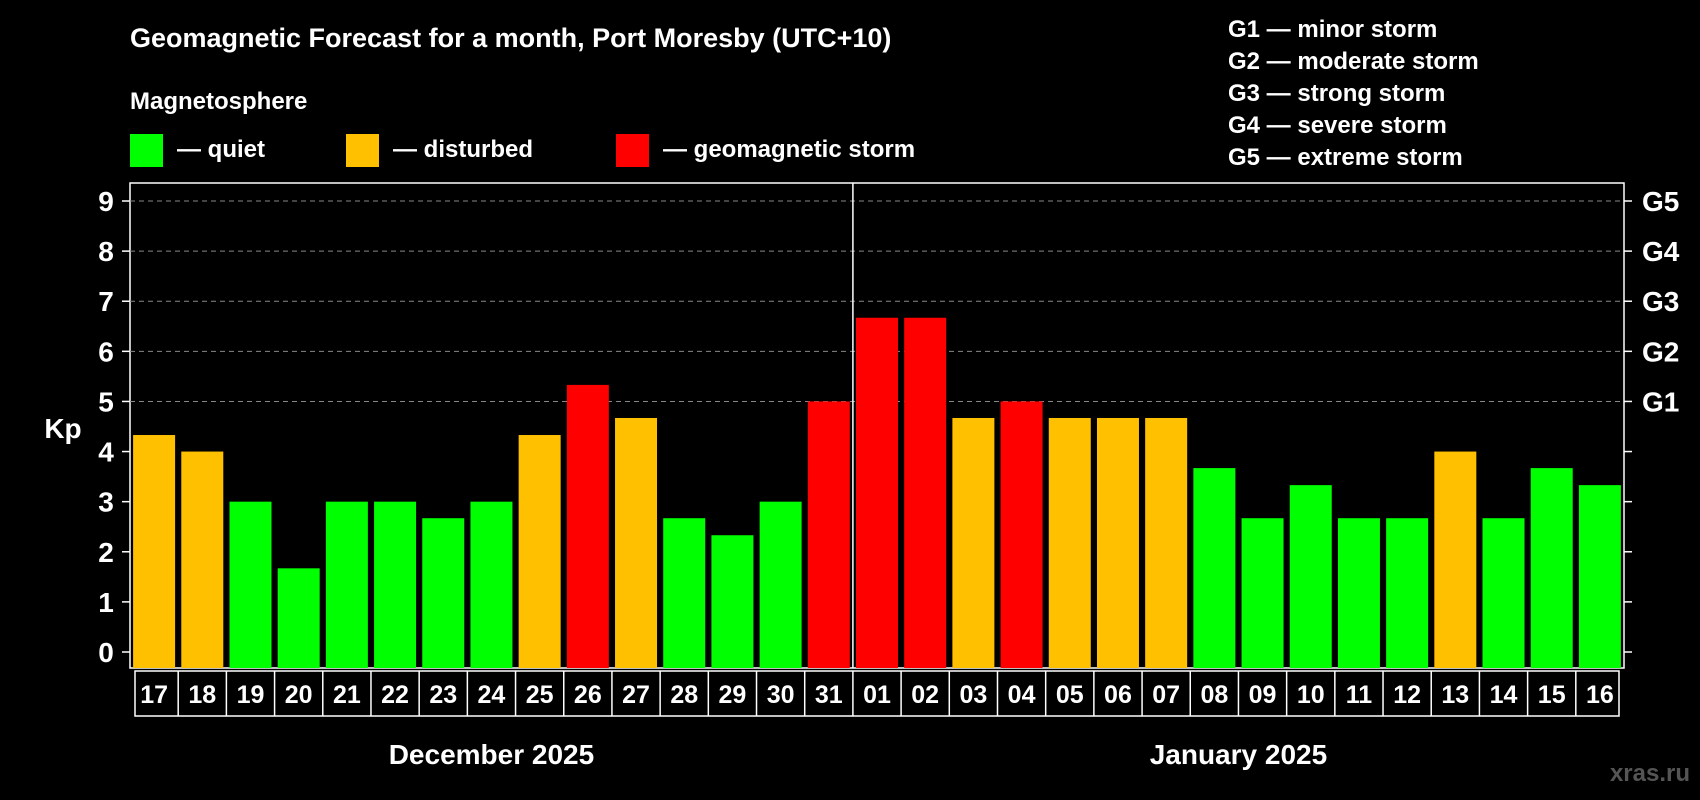 The image size is (1700, 800). I want to click on x-tick-label: 23, so click(443, 695).